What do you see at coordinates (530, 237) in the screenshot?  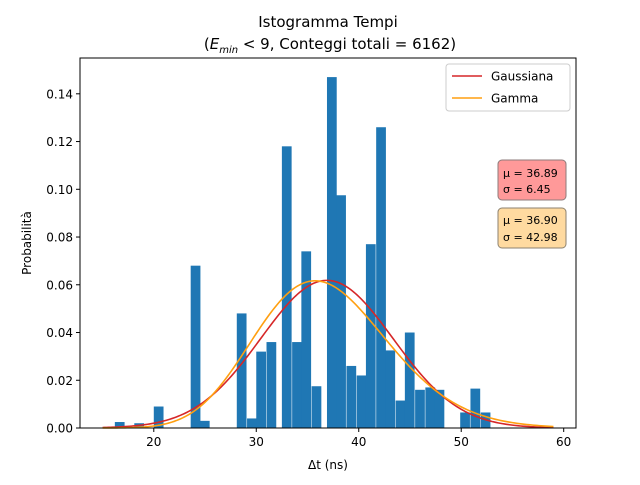 I see `gamma-sigma-text: σ = 42.98` at bounding box center [530, 237].